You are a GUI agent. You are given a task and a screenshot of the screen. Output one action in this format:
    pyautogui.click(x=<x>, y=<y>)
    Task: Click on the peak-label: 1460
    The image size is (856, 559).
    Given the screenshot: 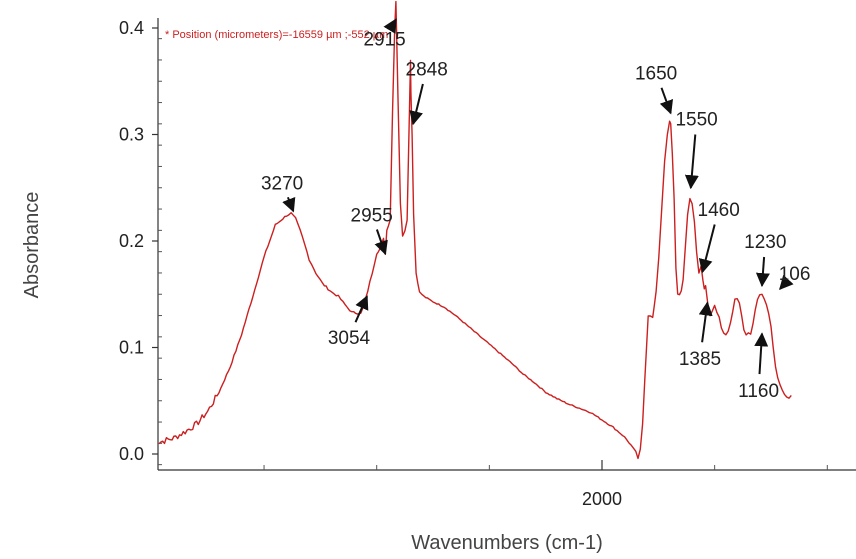 What is the action you would take?
    pyautogui.click(x=719, y=210)
    